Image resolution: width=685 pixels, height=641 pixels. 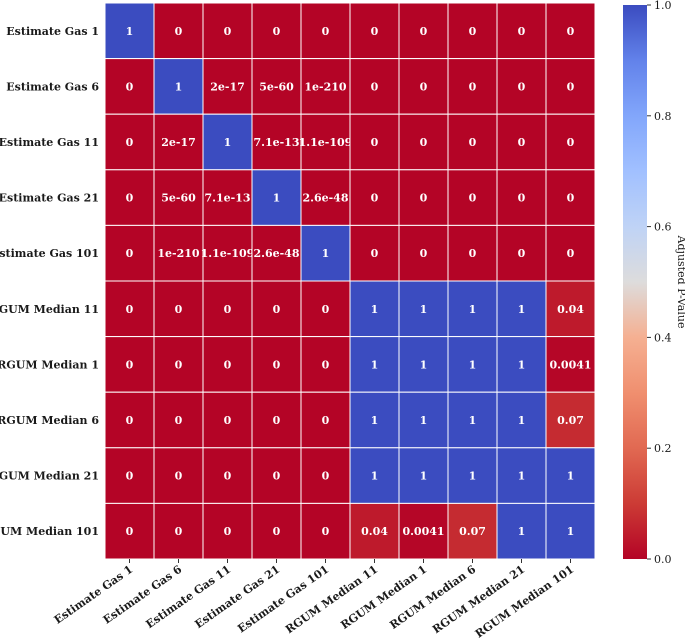 I want to click on y-tick-label: Estimate Gas 11, so click(x=49, y=142).